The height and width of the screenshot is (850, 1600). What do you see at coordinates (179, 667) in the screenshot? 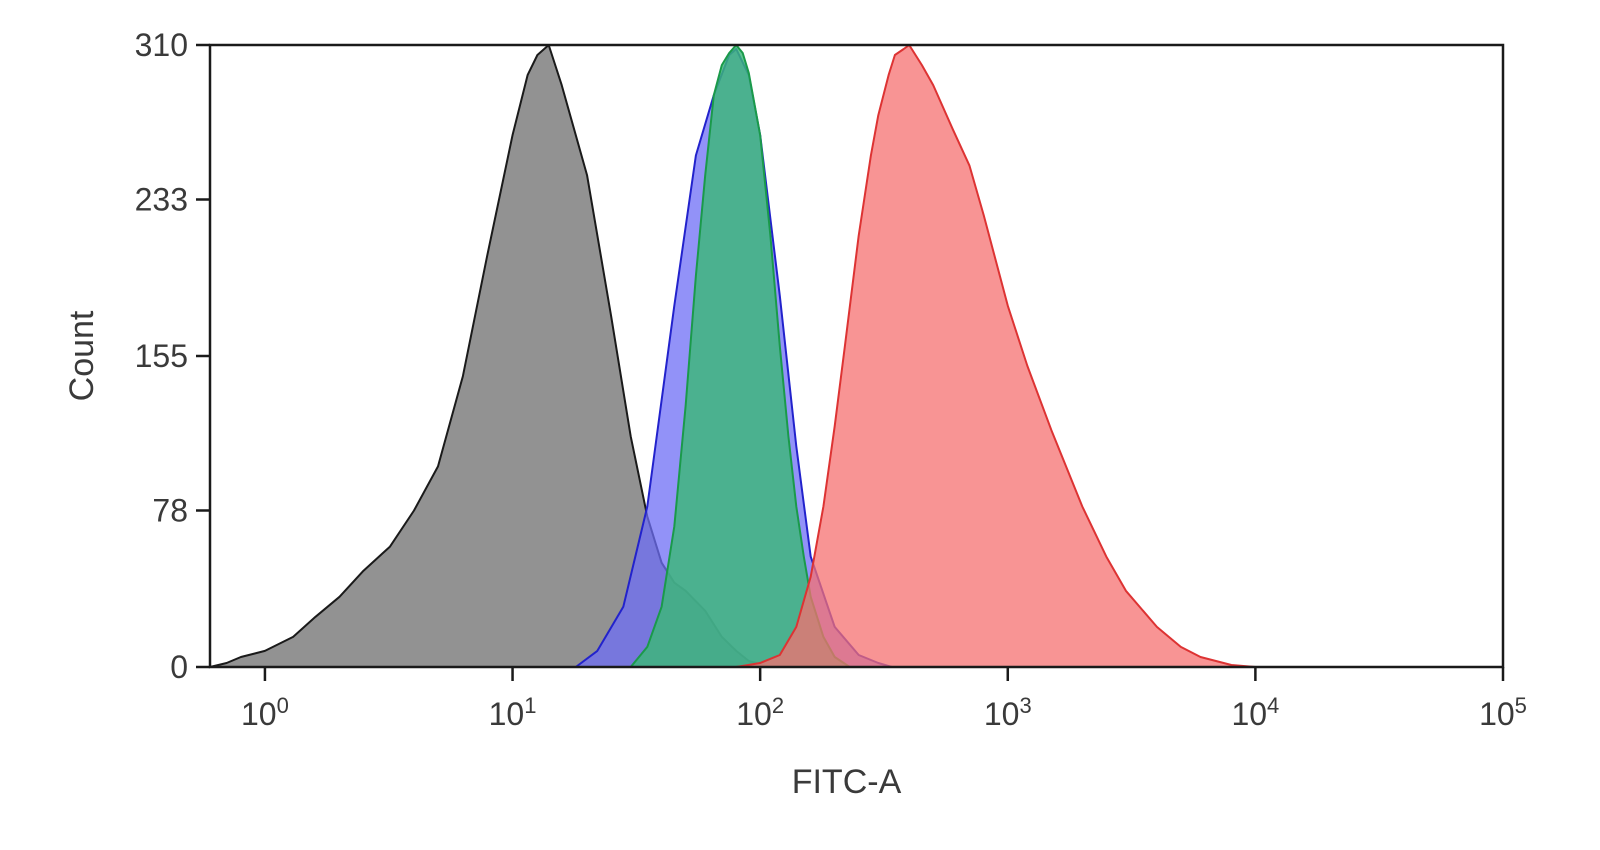
I see `y-tick-label: 0` at bounding box center [179, 667].